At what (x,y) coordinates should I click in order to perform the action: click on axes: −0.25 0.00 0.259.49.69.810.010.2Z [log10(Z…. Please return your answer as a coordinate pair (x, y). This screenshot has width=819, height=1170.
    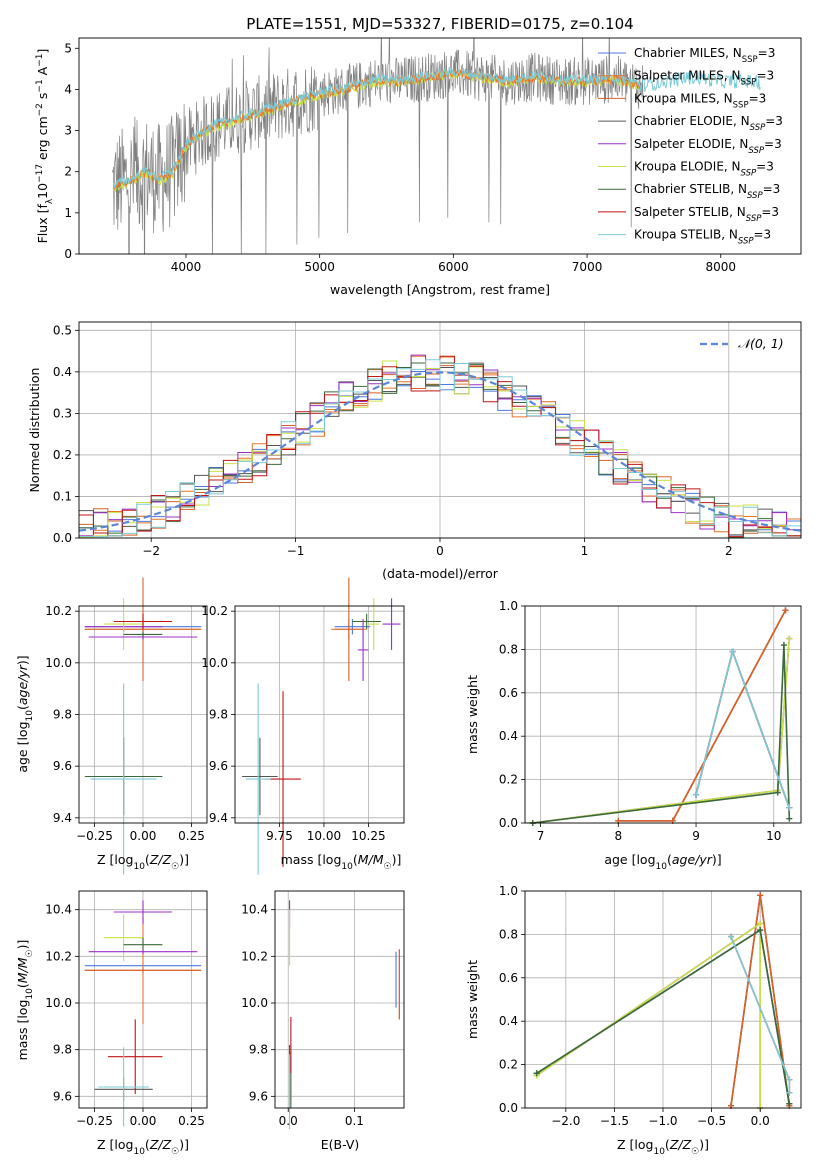
    Looking at the image, I should click on (111, 738).